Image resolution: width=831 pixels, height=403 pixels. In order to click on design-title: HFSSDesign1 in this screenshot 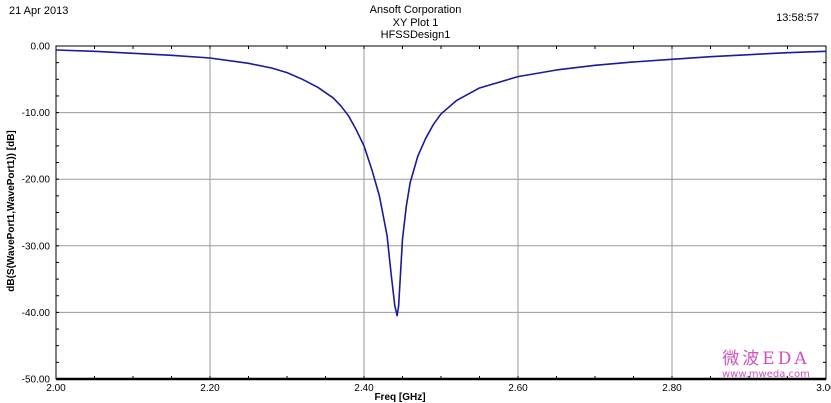, I will do `click(415, 35)`.